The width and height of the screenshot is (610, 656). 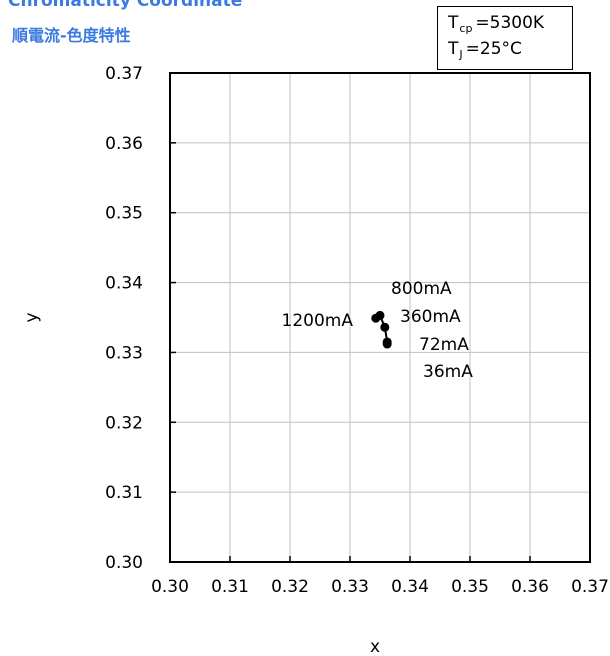 What do you see at coordinates (350, 587) in the screenshot?
I see `x-tick-label: 0.33` at bounding box center [350, 587].